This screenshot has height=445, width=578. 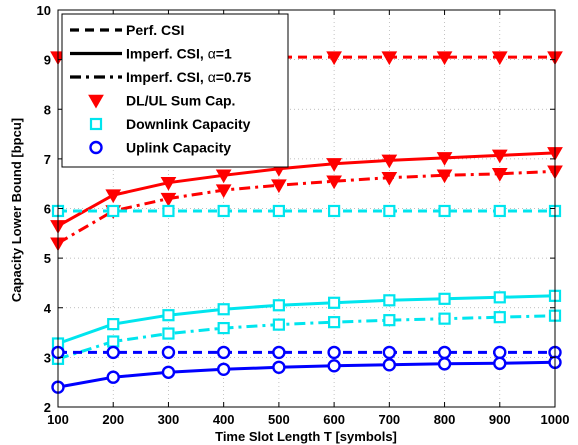 What do you see at coordinates (47, 209) in the screenshot?
I see `y-tick-label: 6` at bounding box center [47, 209].